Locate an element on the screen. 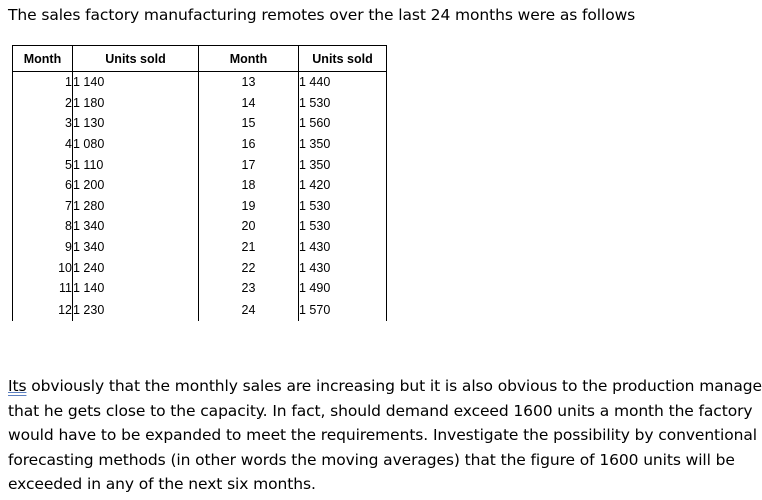 The width and height of the screenshot is (762, 500). month-cell: 12 is located at coordinates (42, 309).